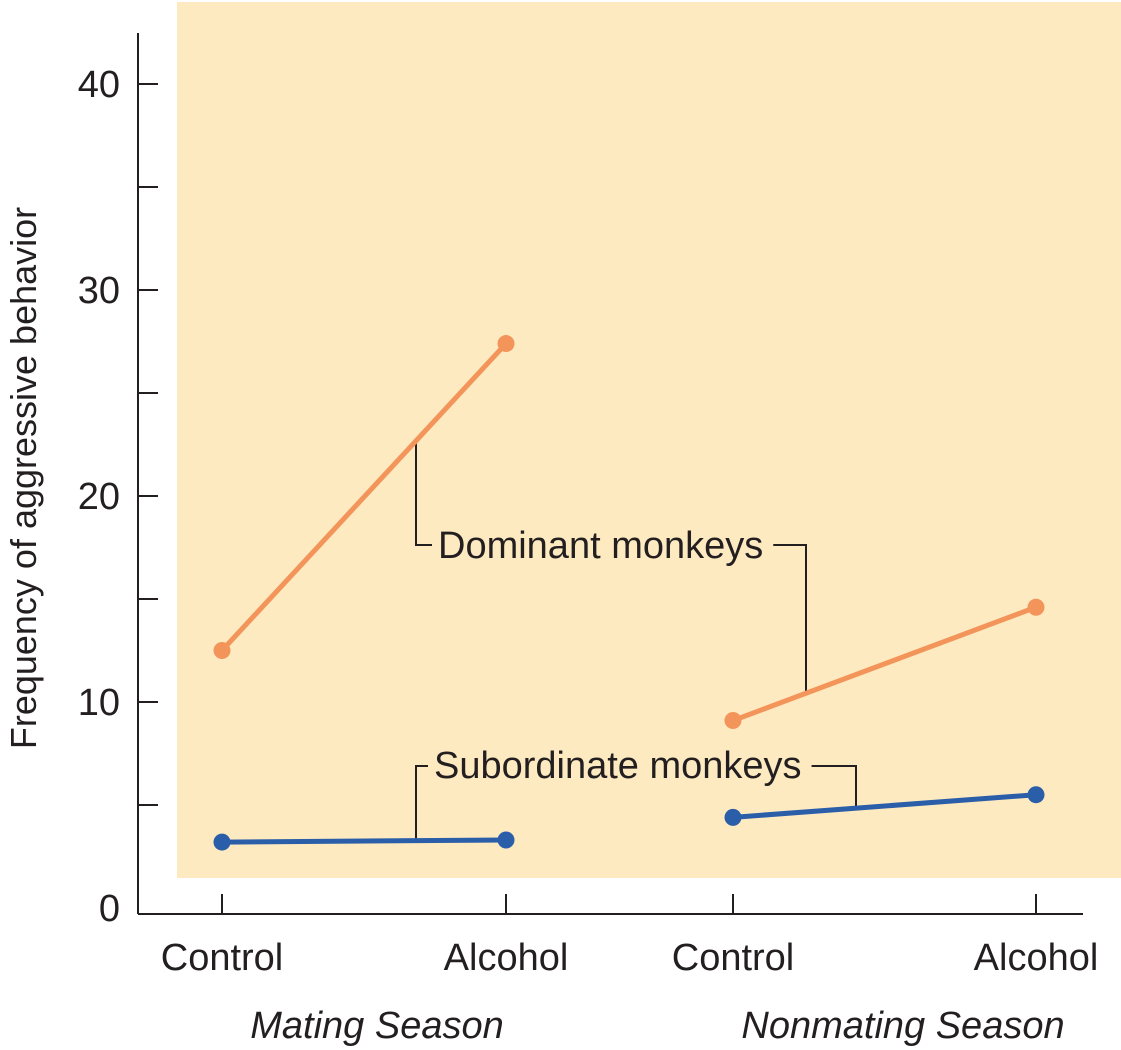 The image size is (1121, 1050). Describe the element at coordinates (600, 546) in the screenshot. I see `dominant-monkeys-label: Dominant monkeys` at that location.